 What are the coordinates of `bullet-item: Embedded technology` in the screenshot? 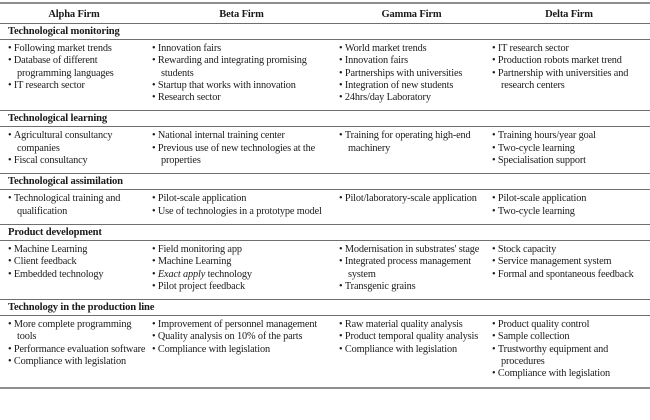 It's located at (77, 275).